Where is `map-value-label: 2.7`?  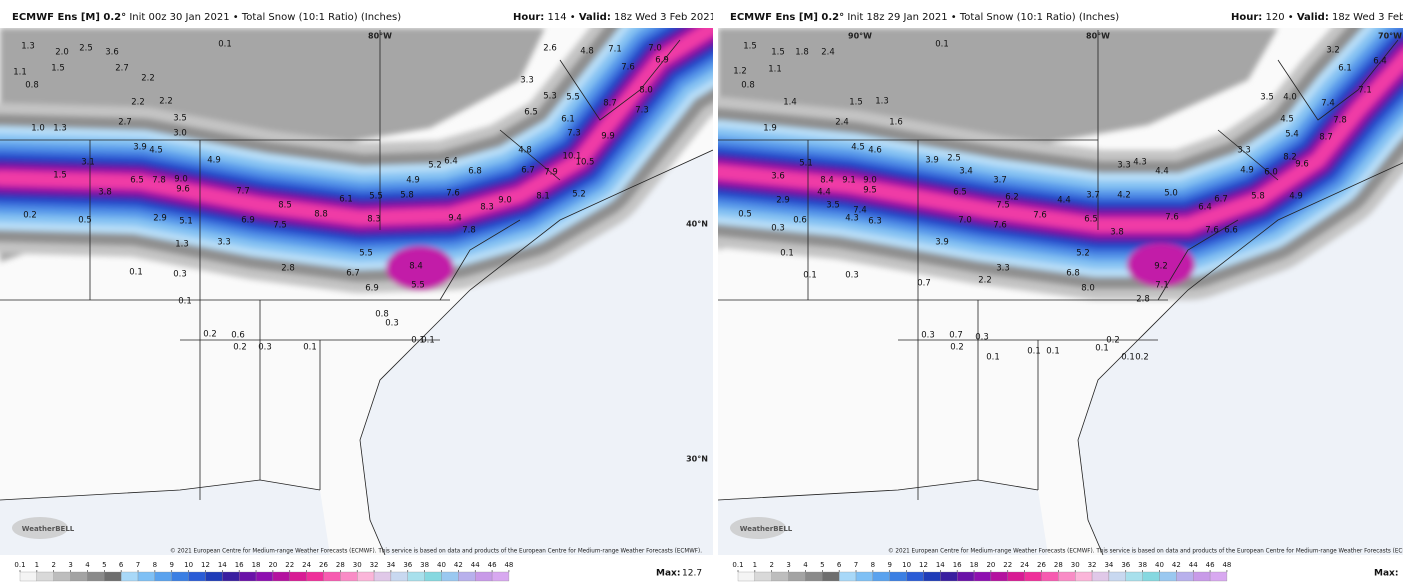
map-value-label: 2.7 is located at coordinates (125, 123).